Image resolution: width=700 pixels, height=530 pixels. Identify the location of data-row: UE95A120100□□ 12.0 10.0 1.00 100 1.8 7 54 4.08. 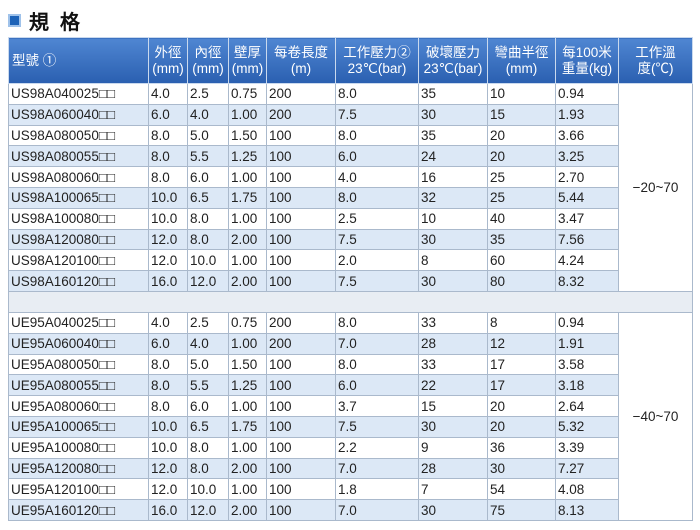
(350, 489).